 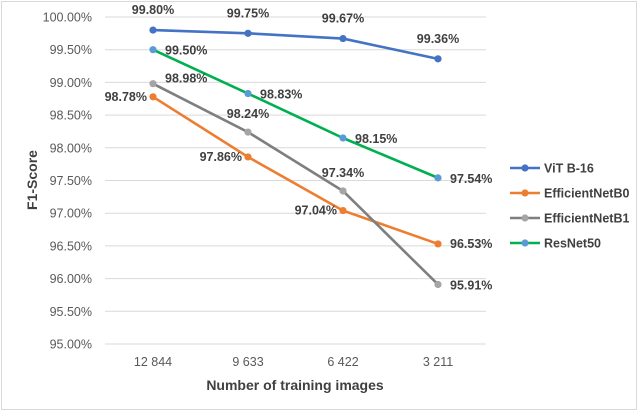 What do you see at coordinates (471, 244) in the screenshot?
I see `data-label: 96.53%` at bounding box center [471, 244].